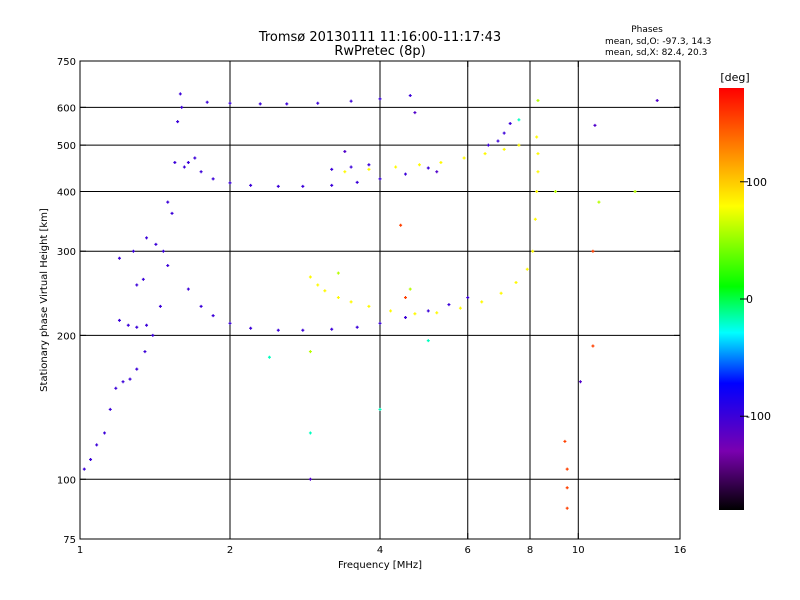 The height and width of the screenshot is (600, 800). Describe the element at coordinates (66, 108) in the screenshot. I see `y-tick-label: 600` at that location.